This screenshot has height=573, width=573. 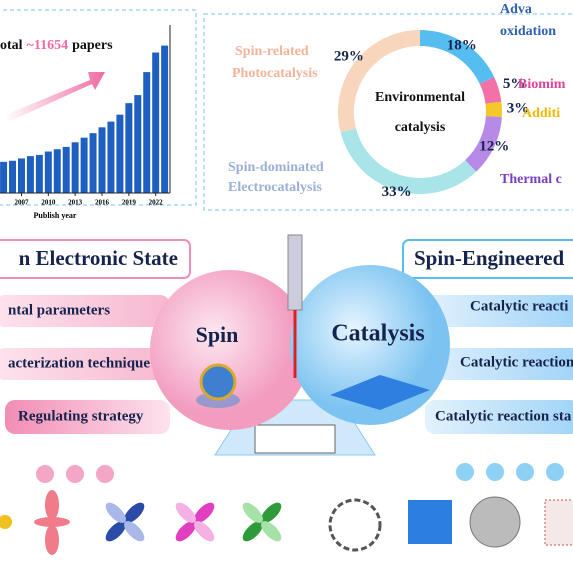 What do you see at coordinates (48, 203) in the screenshot?
I see `x-tick-label: 2010` at bounding box center [48, 203].